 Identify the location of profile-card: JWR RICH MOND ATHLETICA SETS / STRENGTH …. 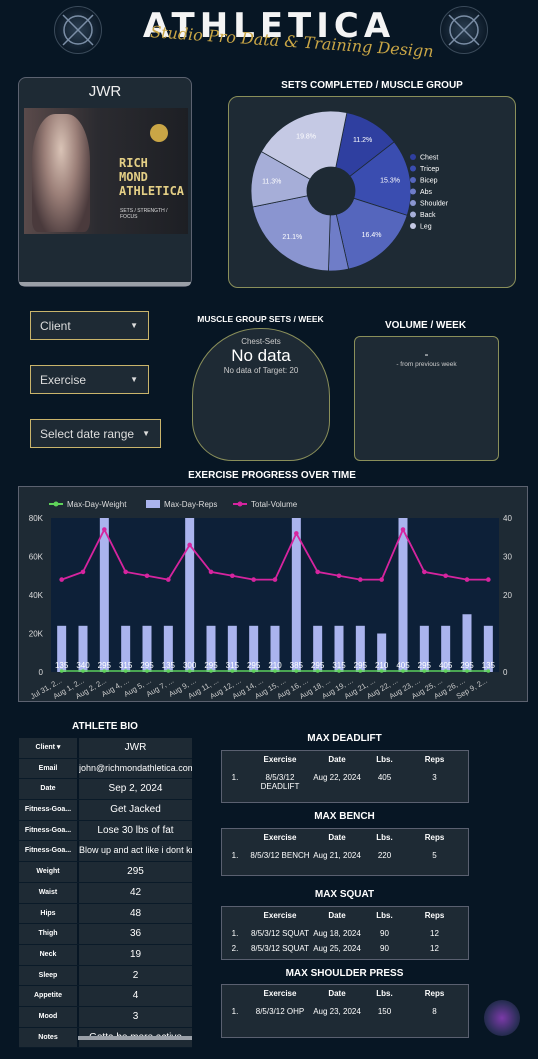
(105, 182).